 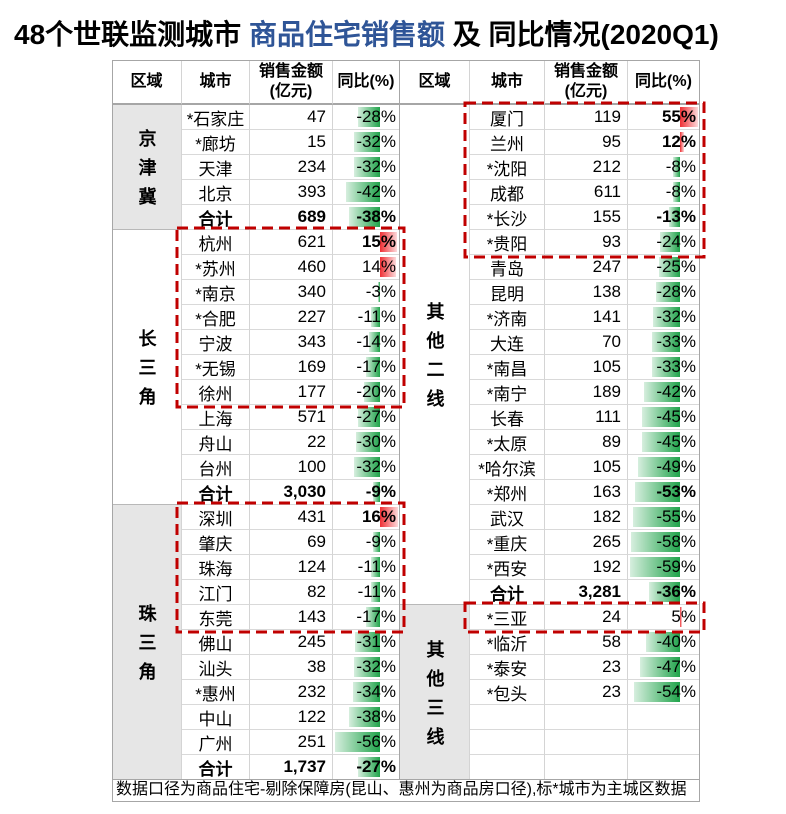 What do you see at coordinates (216, 542) in the screenshot?
I see `city-cell: 肇庆` at bounding box center [216, 542].